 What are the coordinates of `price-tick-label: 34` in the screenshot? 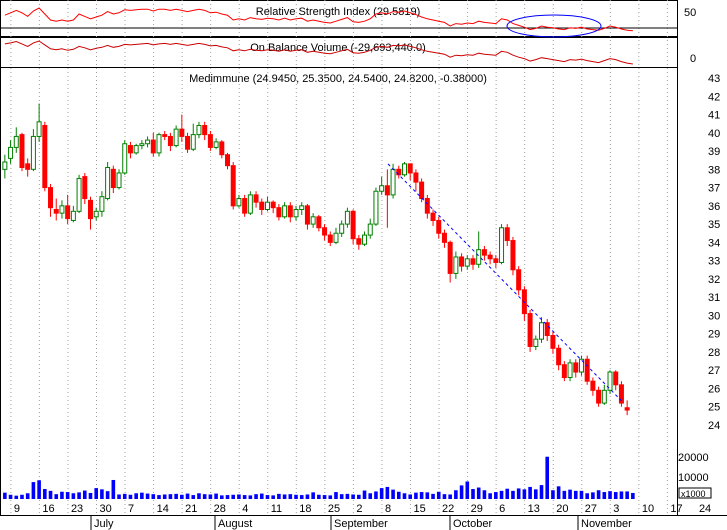 It's located at (714, 243).